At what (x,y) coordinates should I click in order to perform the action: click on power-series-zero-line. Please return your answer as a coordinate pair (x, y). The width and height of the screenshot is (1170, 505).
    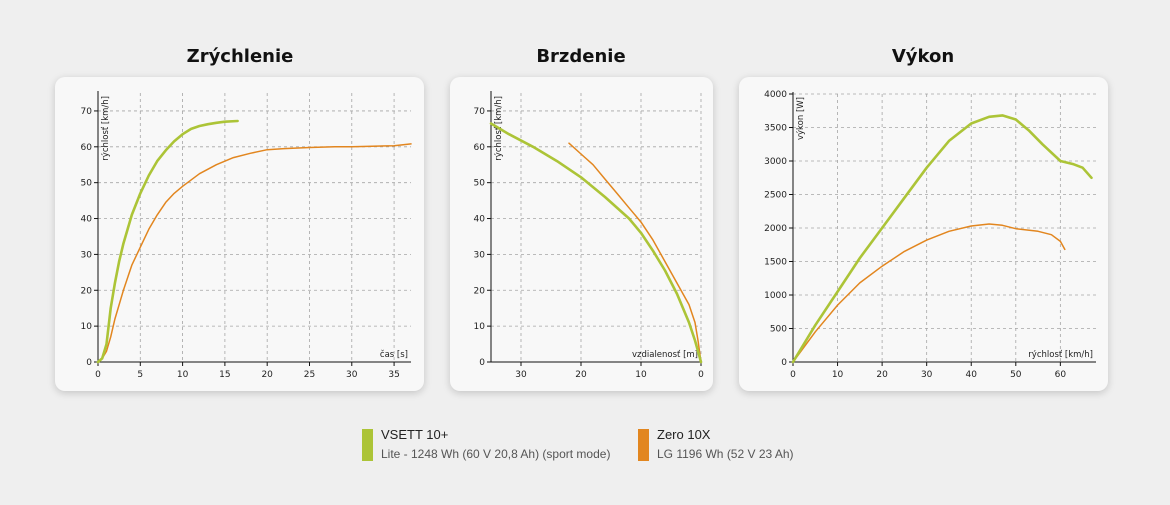
    Looking at the image, I should click on (929, 293).